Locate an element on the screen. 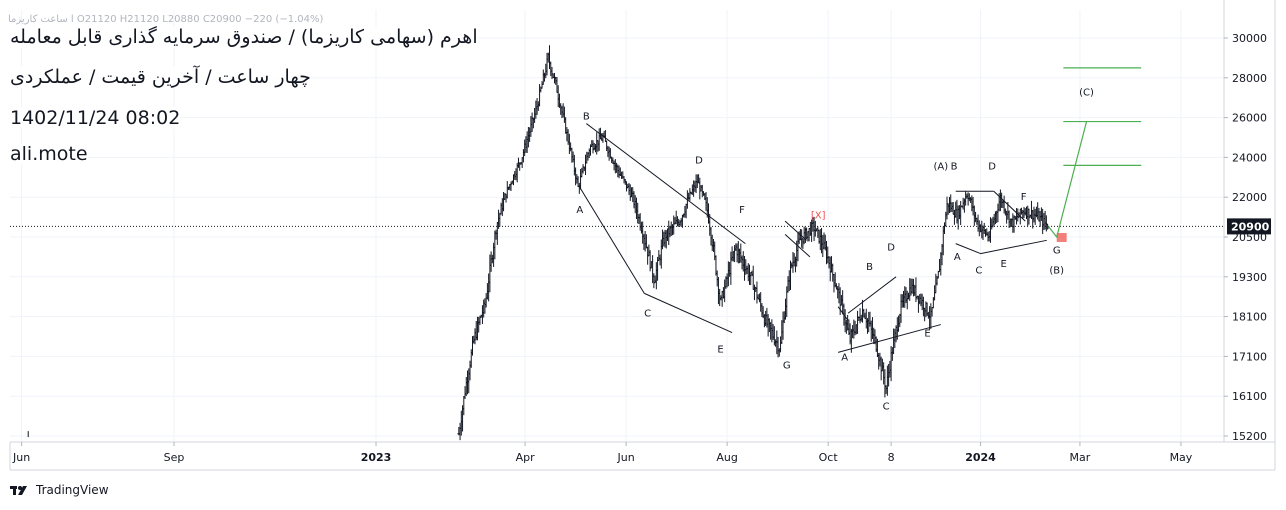 The width and height of the screenshot is (1286, 510). x-tick-label: Oct is located at coordinates (829, 457).